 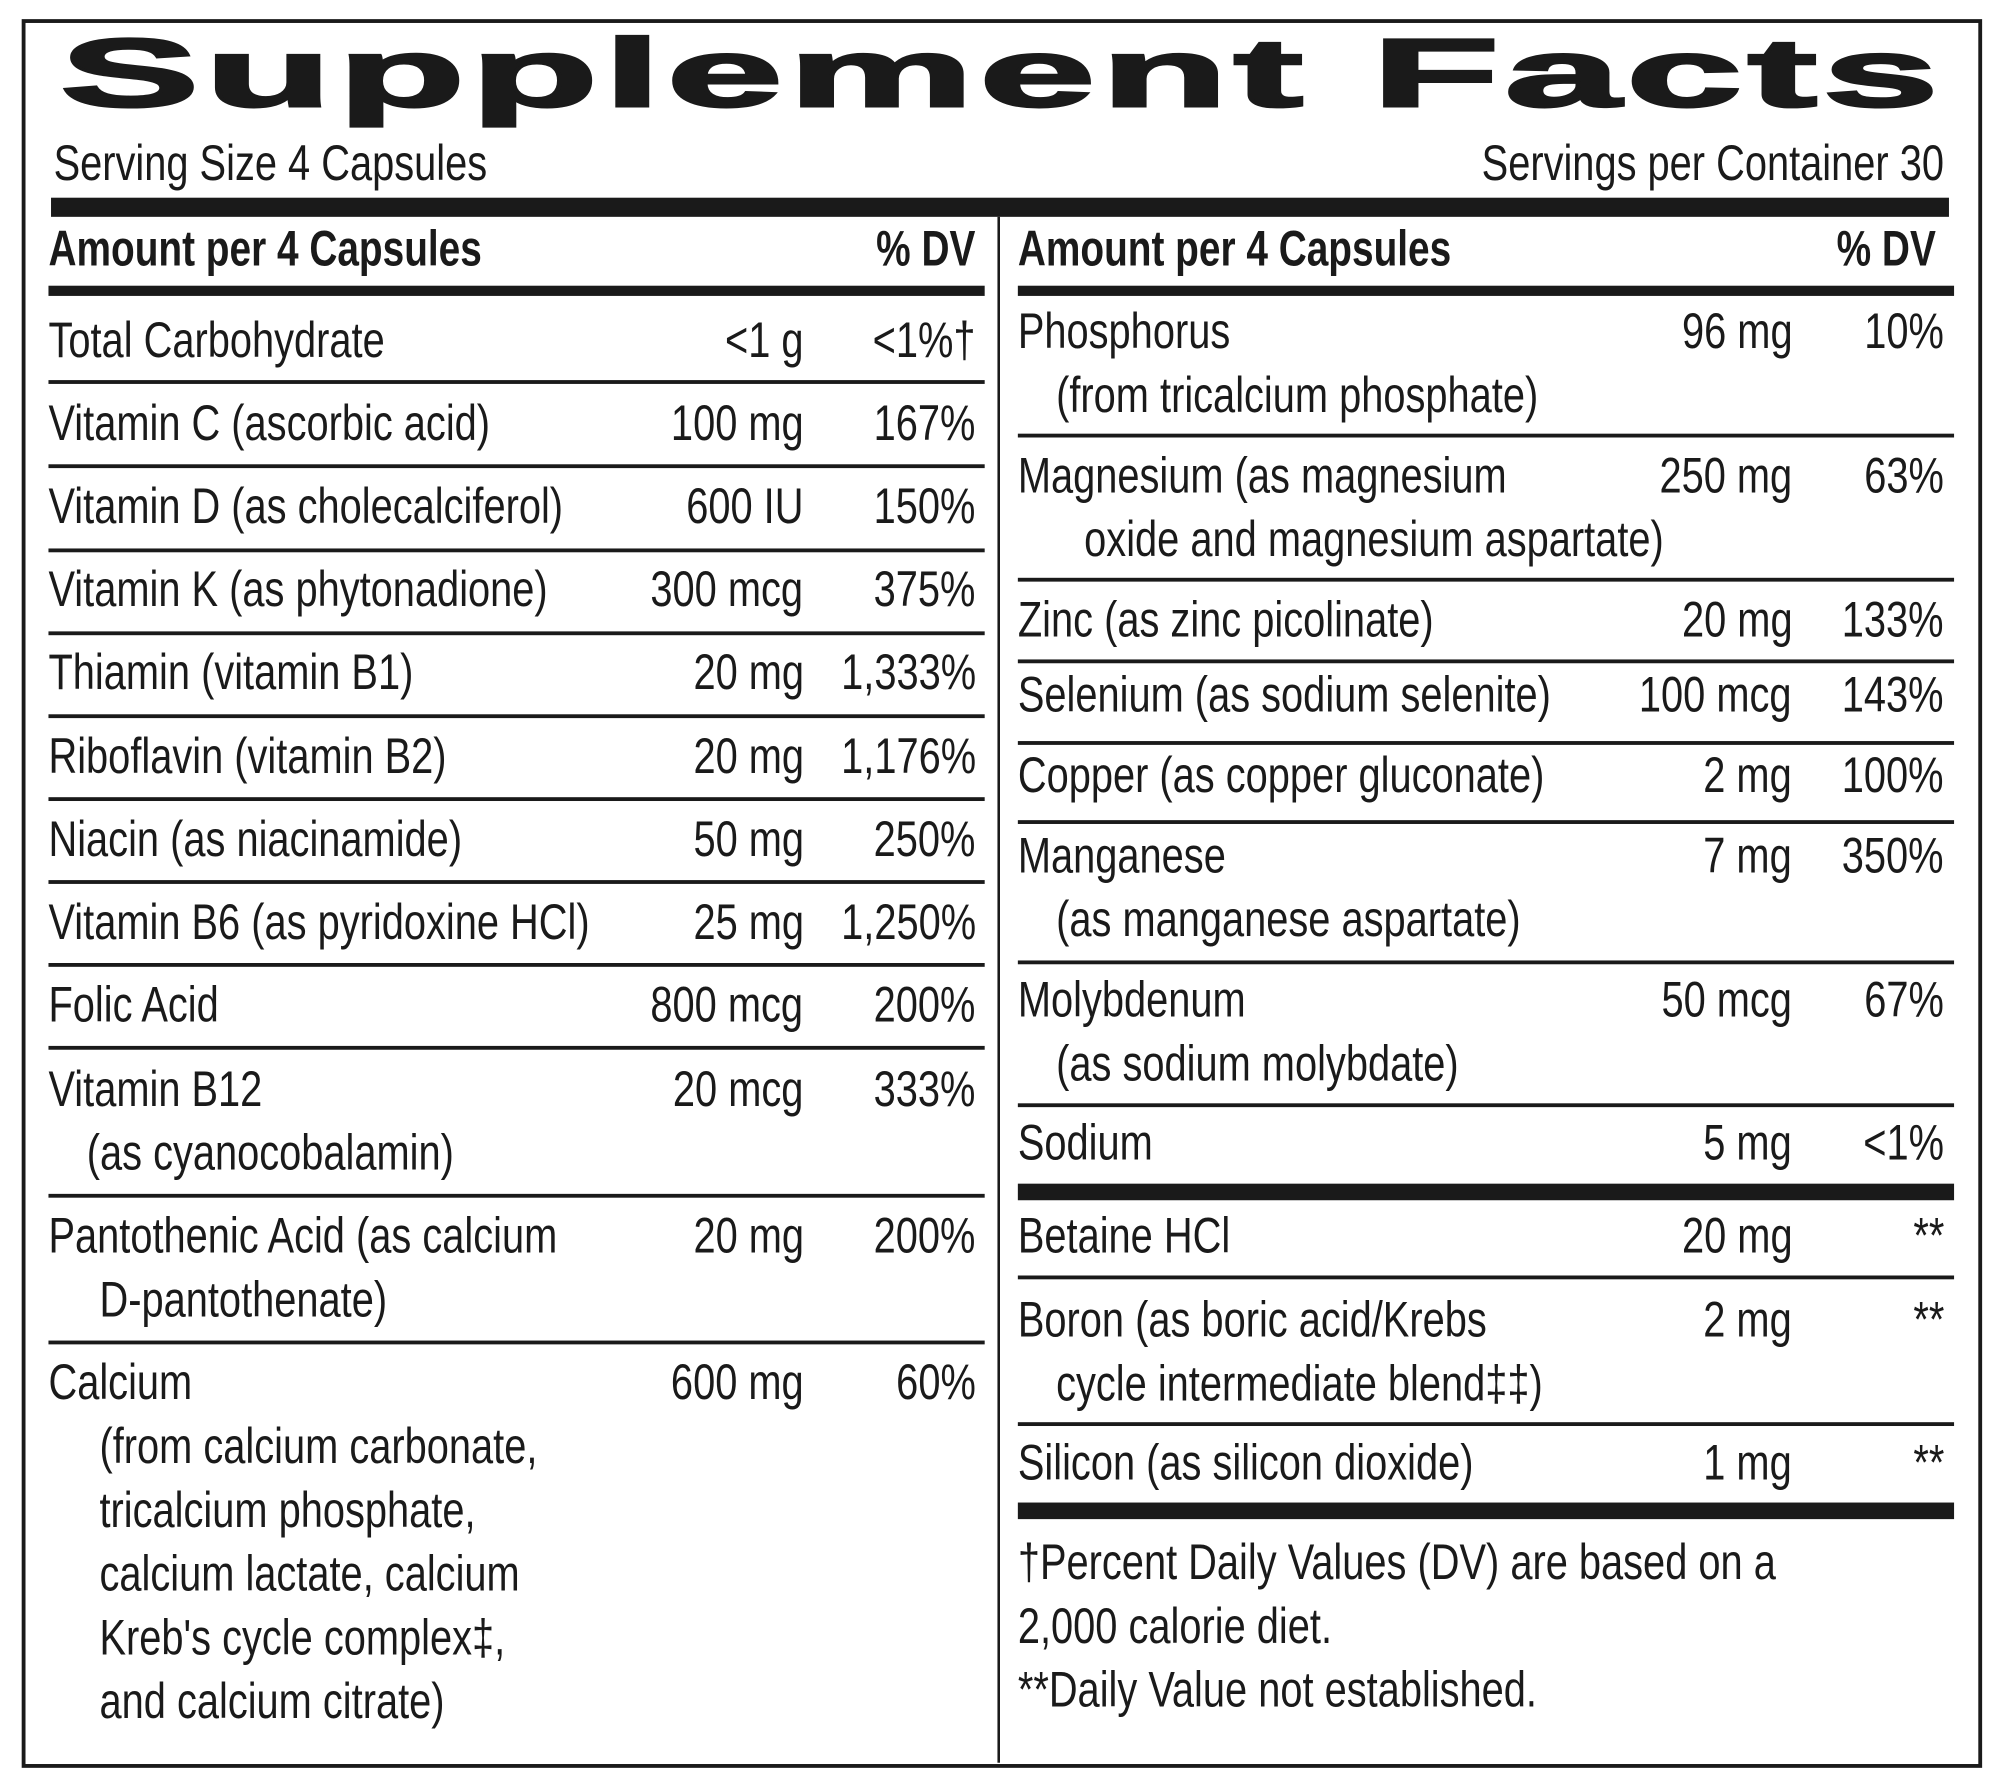 I want to click on nutrient-dv: 10%, so click(x=1904, y=332).